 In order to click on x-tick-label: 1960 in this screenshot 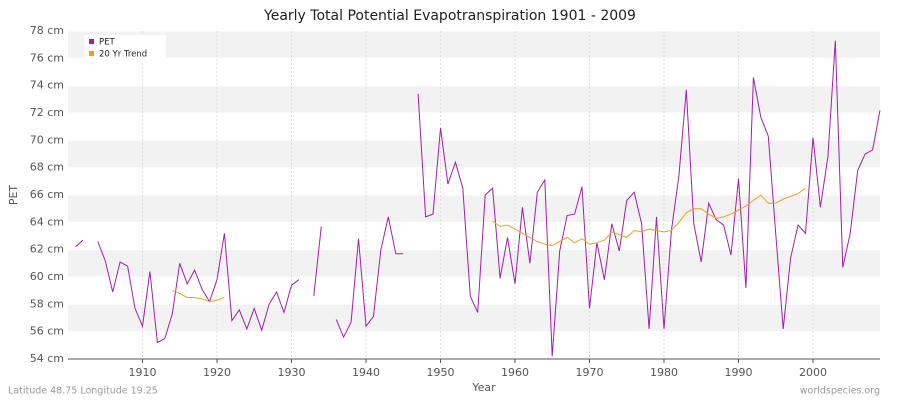, I will do `click(515, 372)`.